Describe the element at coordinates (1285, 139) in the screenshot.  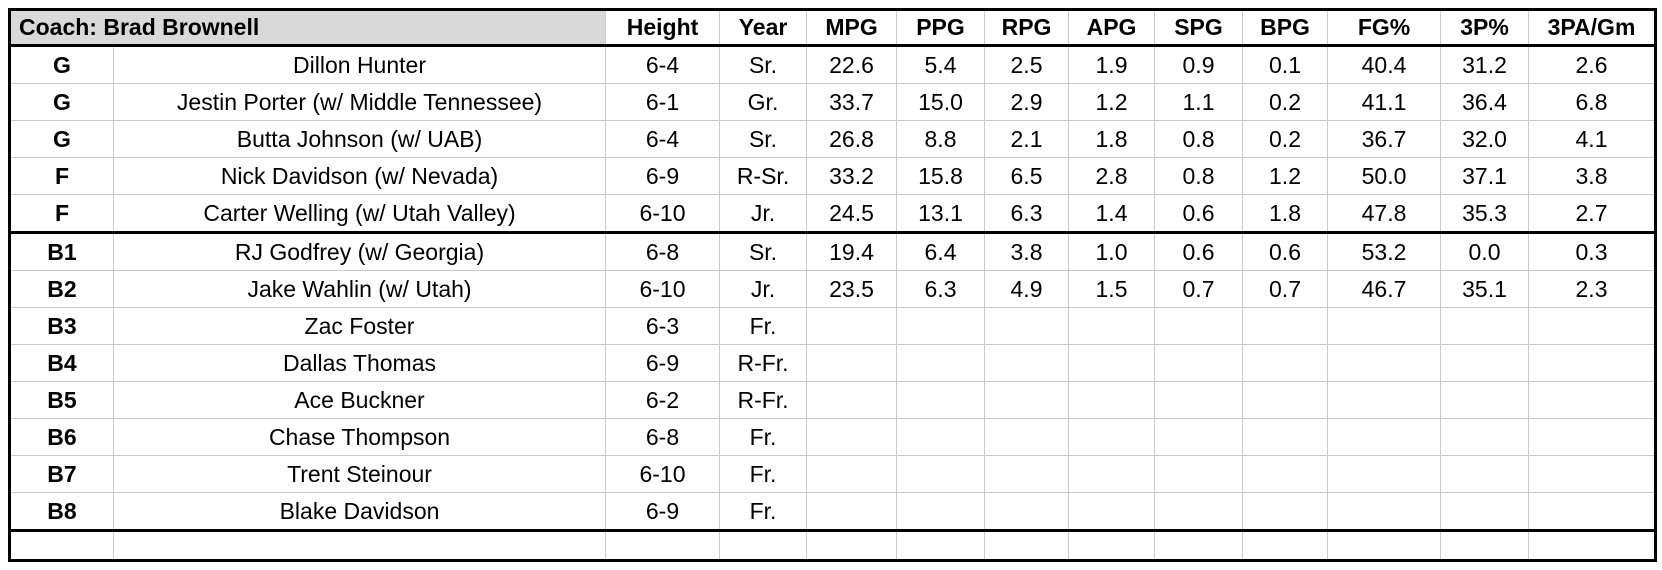
I see `stat-cell: 0.2` at that location.